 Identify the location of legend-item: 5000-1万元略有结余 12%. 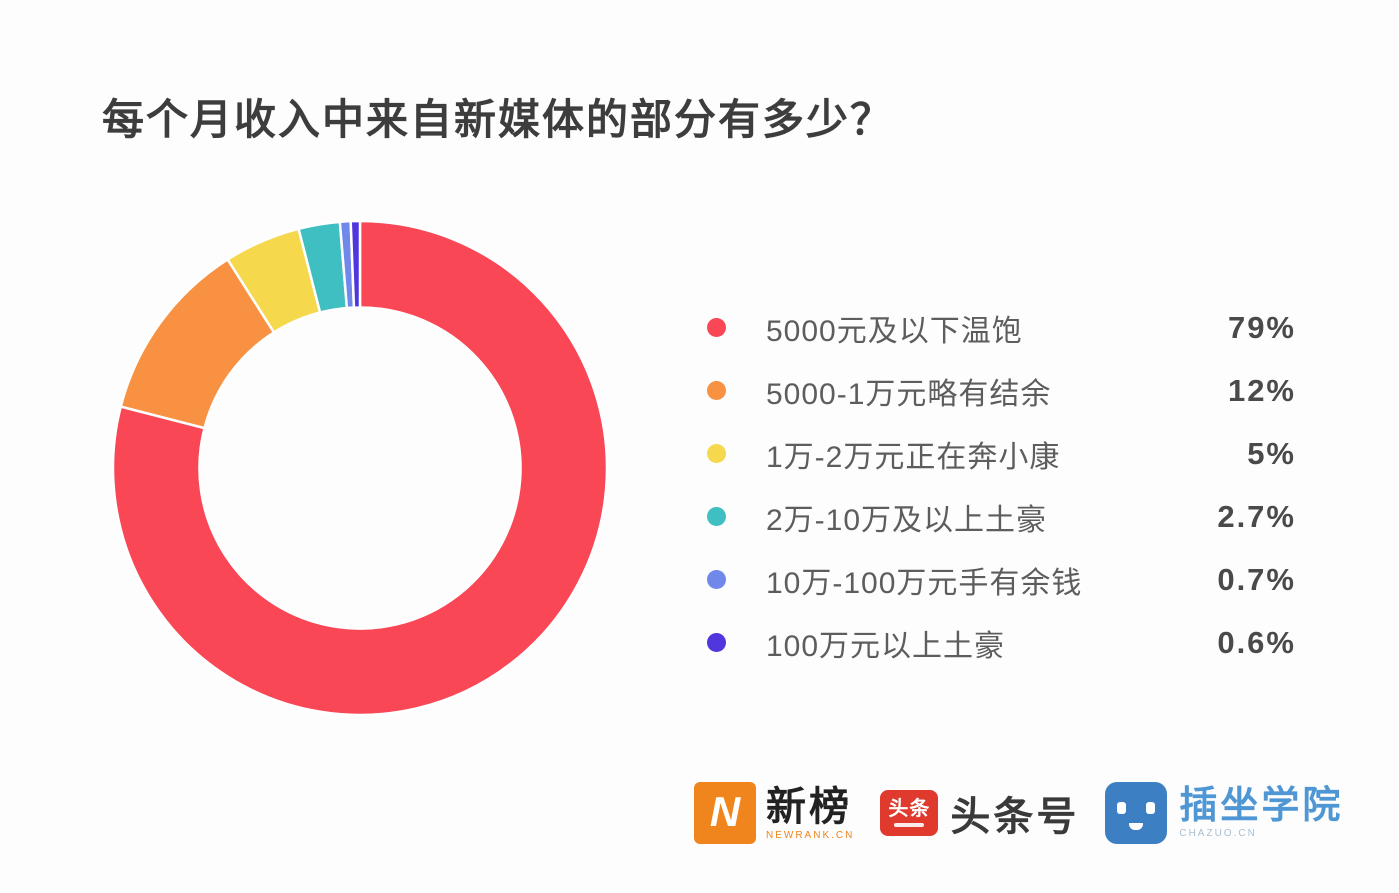
(998, 390).